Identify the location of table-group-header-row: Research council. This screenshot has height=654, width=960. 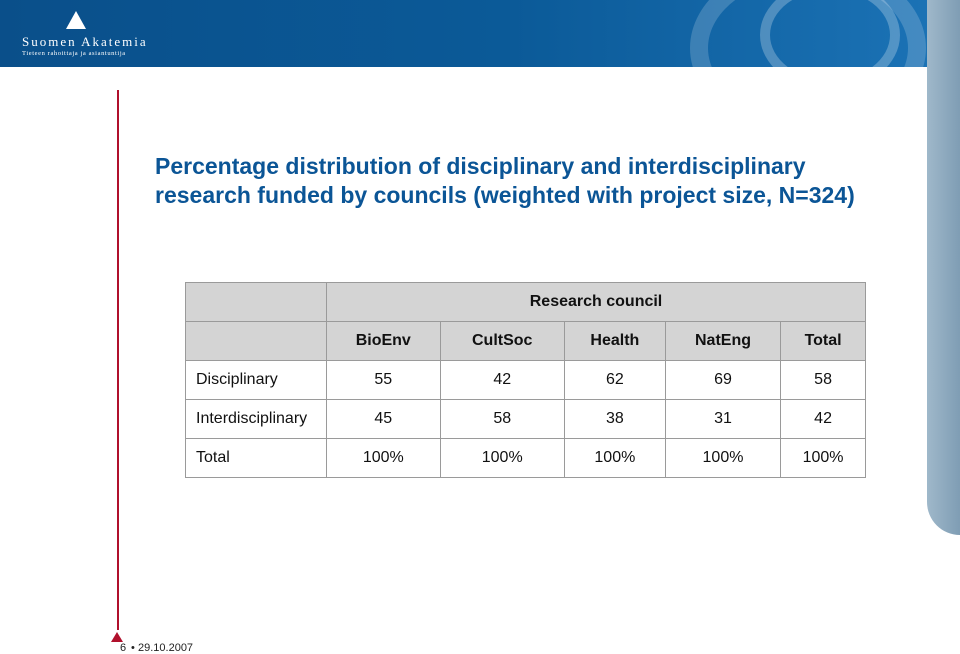
(525, 302).